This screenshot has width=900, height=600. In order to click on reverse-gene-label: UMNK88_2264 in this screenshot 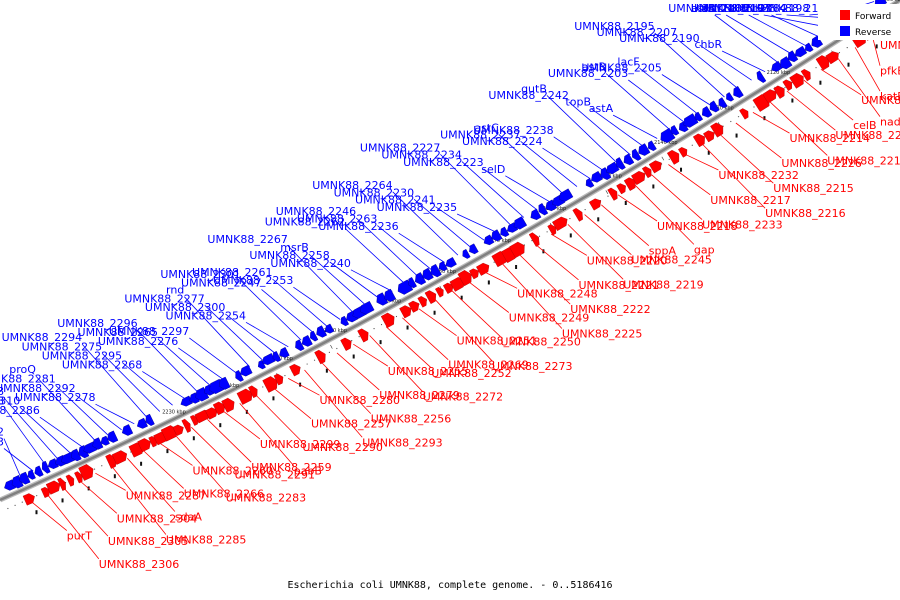, I will do `click(352, 185)`.